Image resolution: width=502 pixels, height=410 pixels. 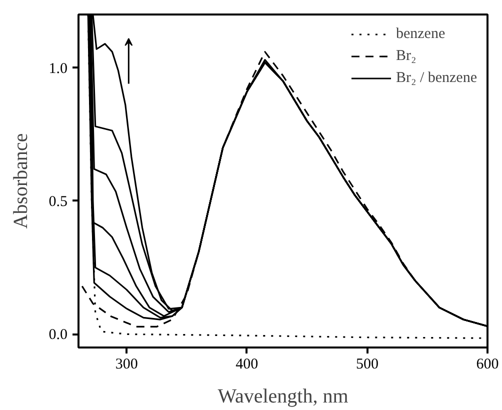 What do you see at coordinates (283, 397) in the screenshot?
I see `x-axis-title: Wavelength, nm` at bounding box center [283, 397].